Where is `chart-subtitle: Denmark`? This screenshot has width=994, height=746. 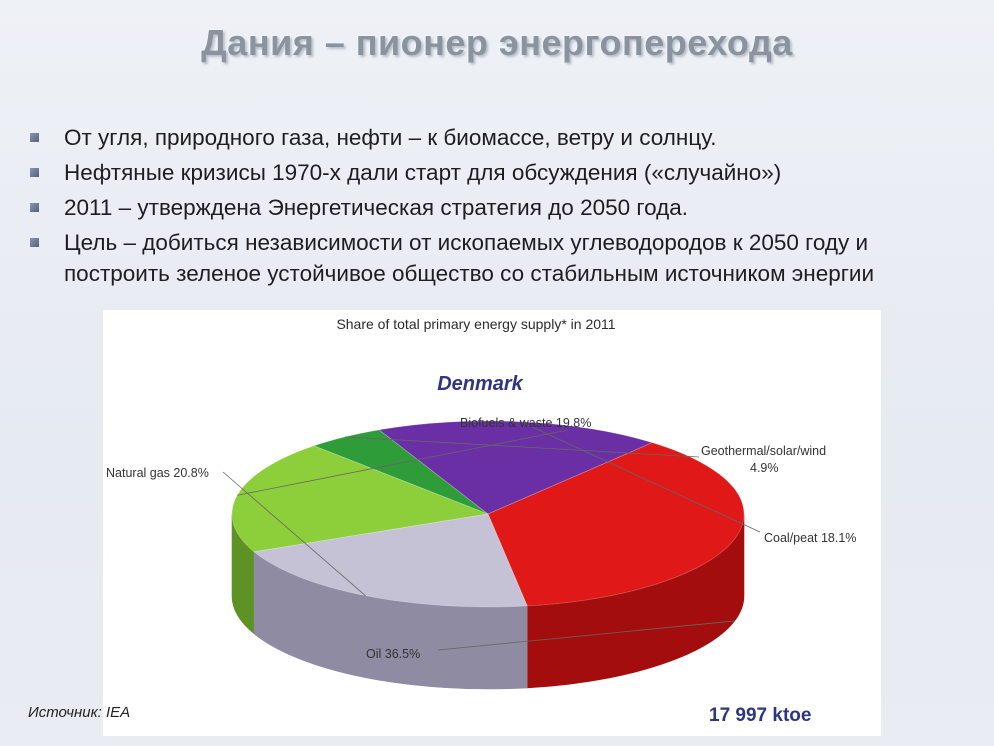
chart-subtitle: Denmark is located at coordinates (480, 384).